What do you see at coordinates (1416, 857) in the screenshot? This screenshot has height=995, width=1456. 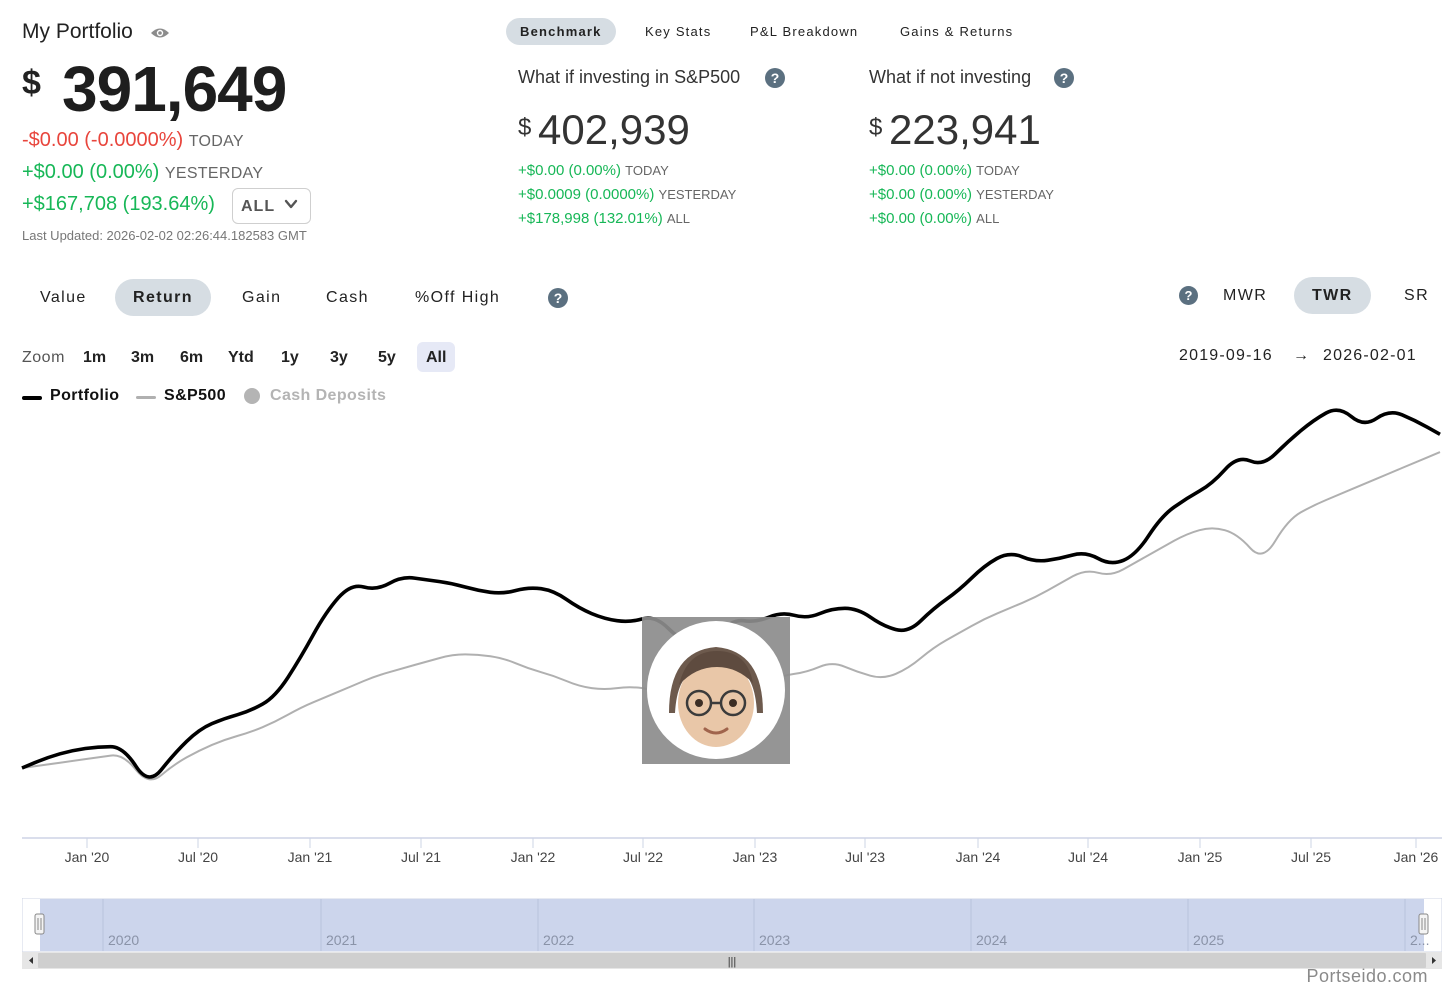 I see `x-tick-label: Jan '26` at bounding box center [1416, 857].